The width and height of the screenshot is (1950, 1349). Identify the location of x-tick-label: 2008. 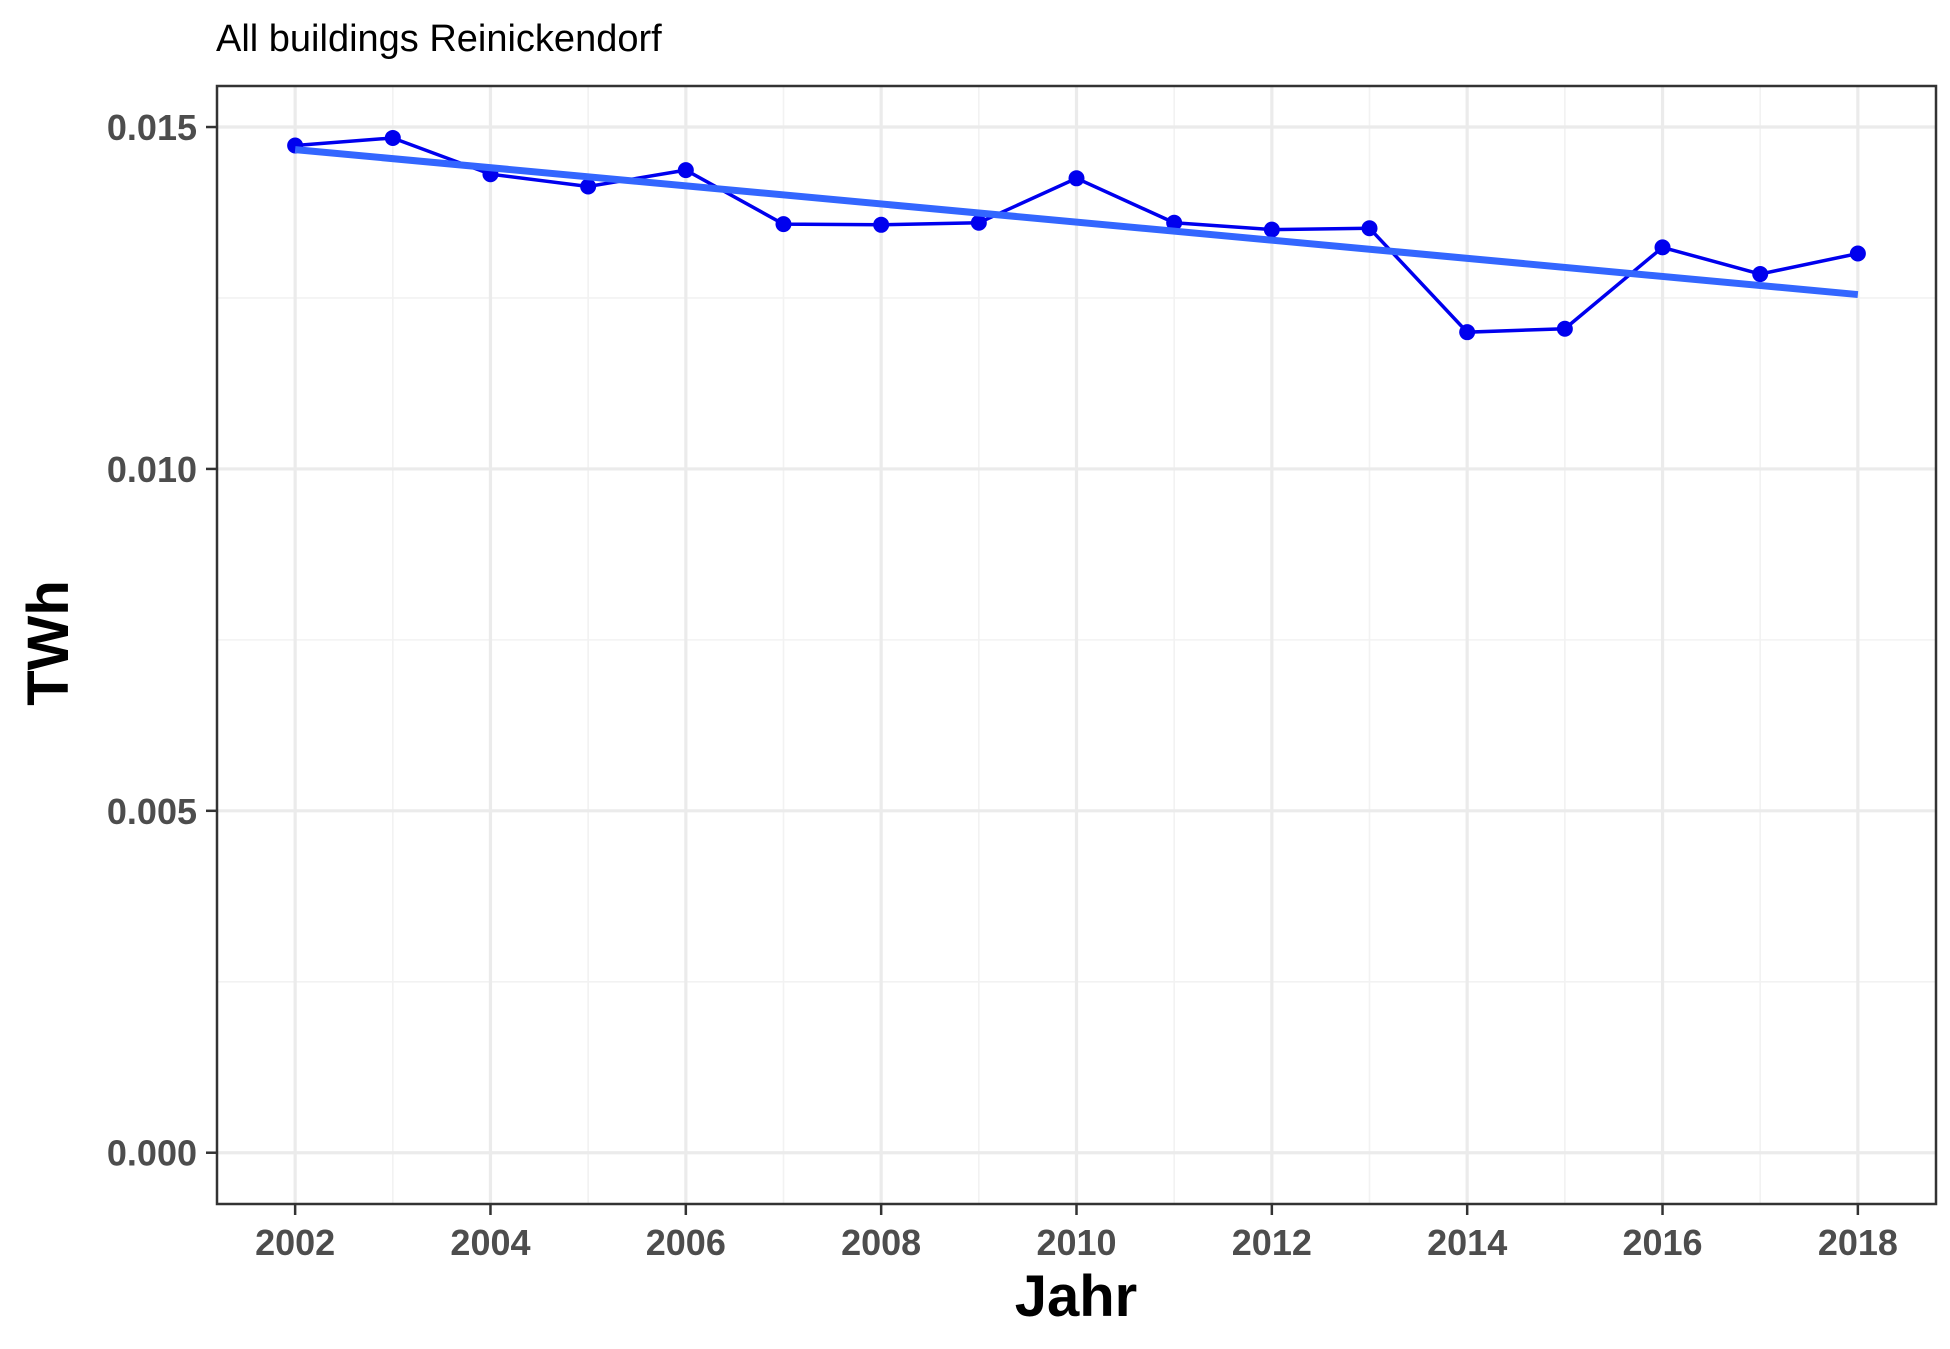
(881, 1242).